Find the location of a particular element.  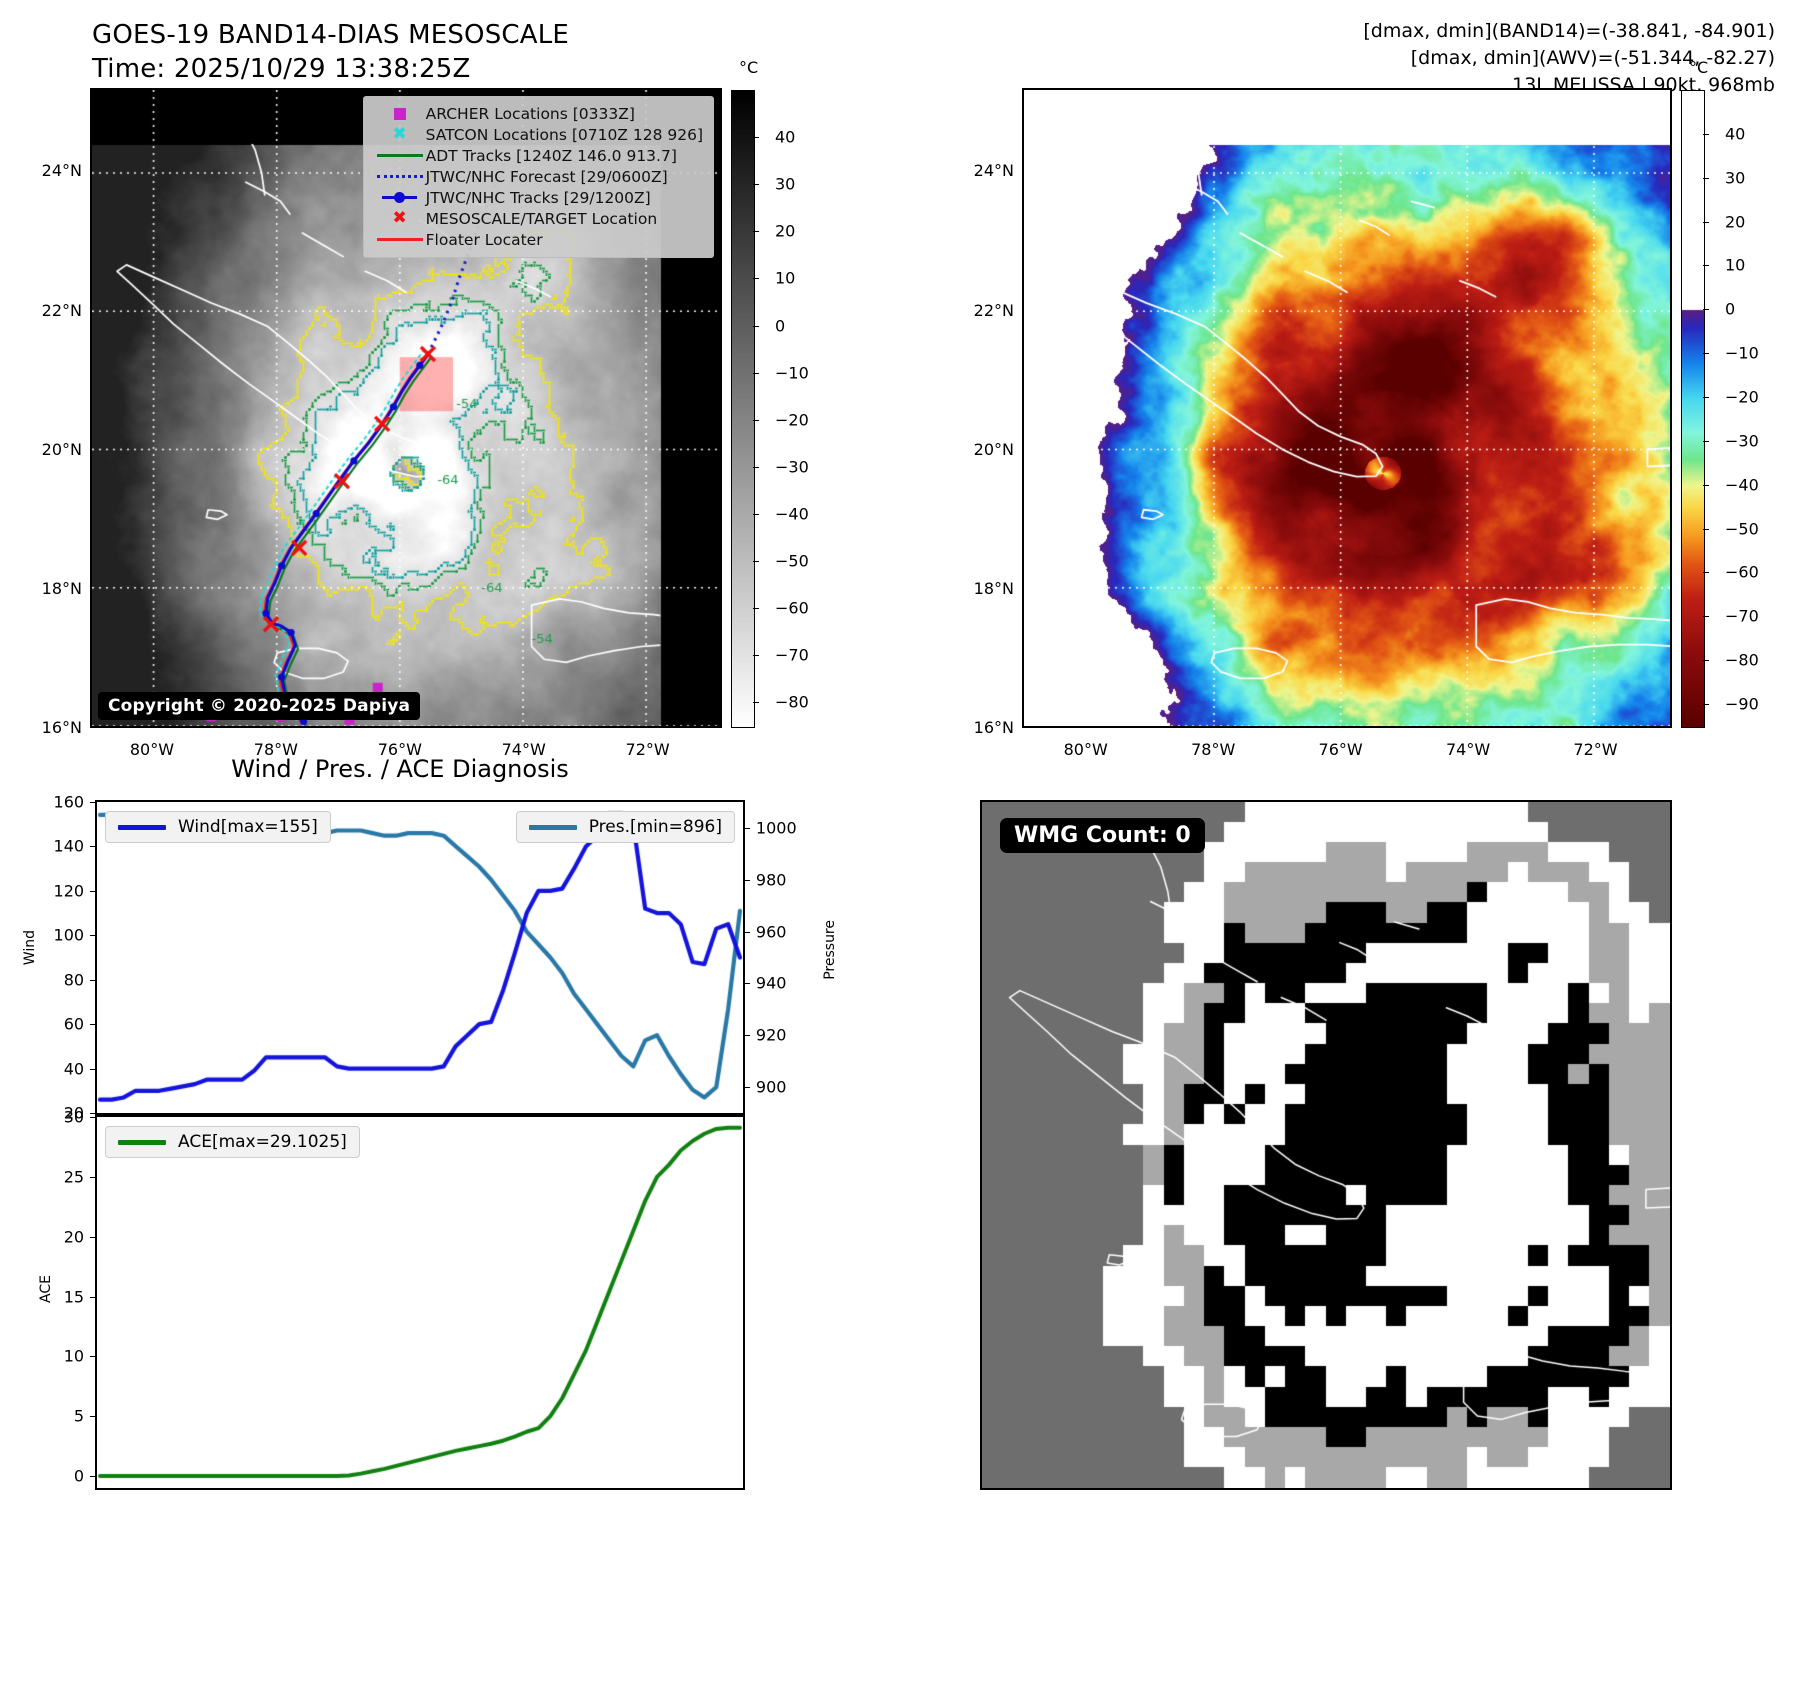

wind-legend: Wind[max=155] is located at coordinates (218, 827).